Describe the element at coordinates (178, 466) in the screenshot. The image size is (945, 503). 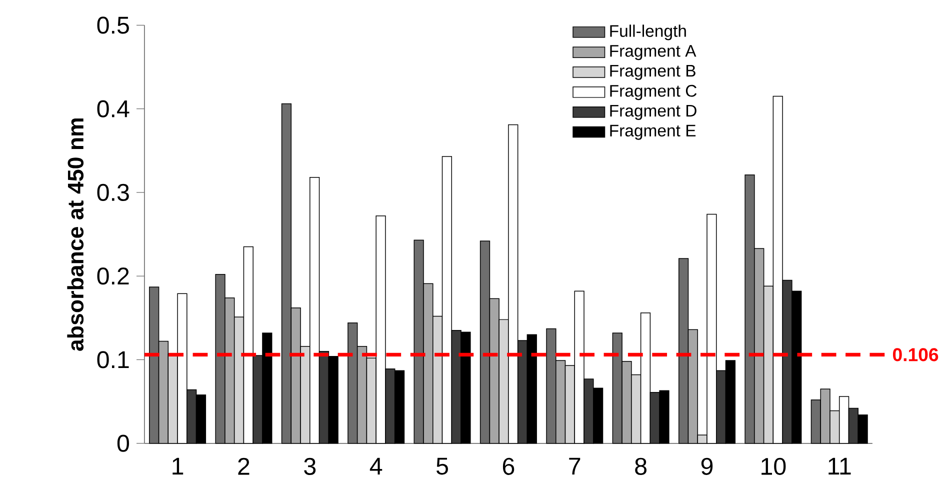
I see `x-tick-label: 1` at that location.